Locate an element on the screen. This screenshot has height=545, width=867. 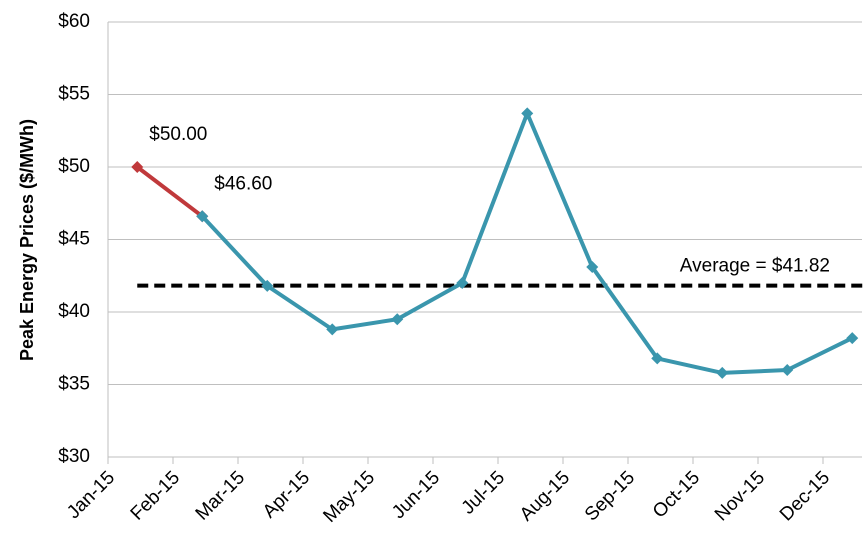
x-tick-label: Jun-15 is located at coordinates (416, 495).